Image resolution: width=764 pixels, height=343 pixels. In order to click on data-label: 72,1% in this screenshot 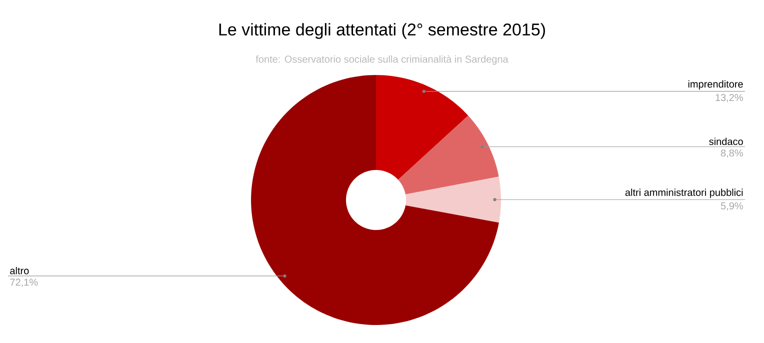, I will do `click(24, 282)`.